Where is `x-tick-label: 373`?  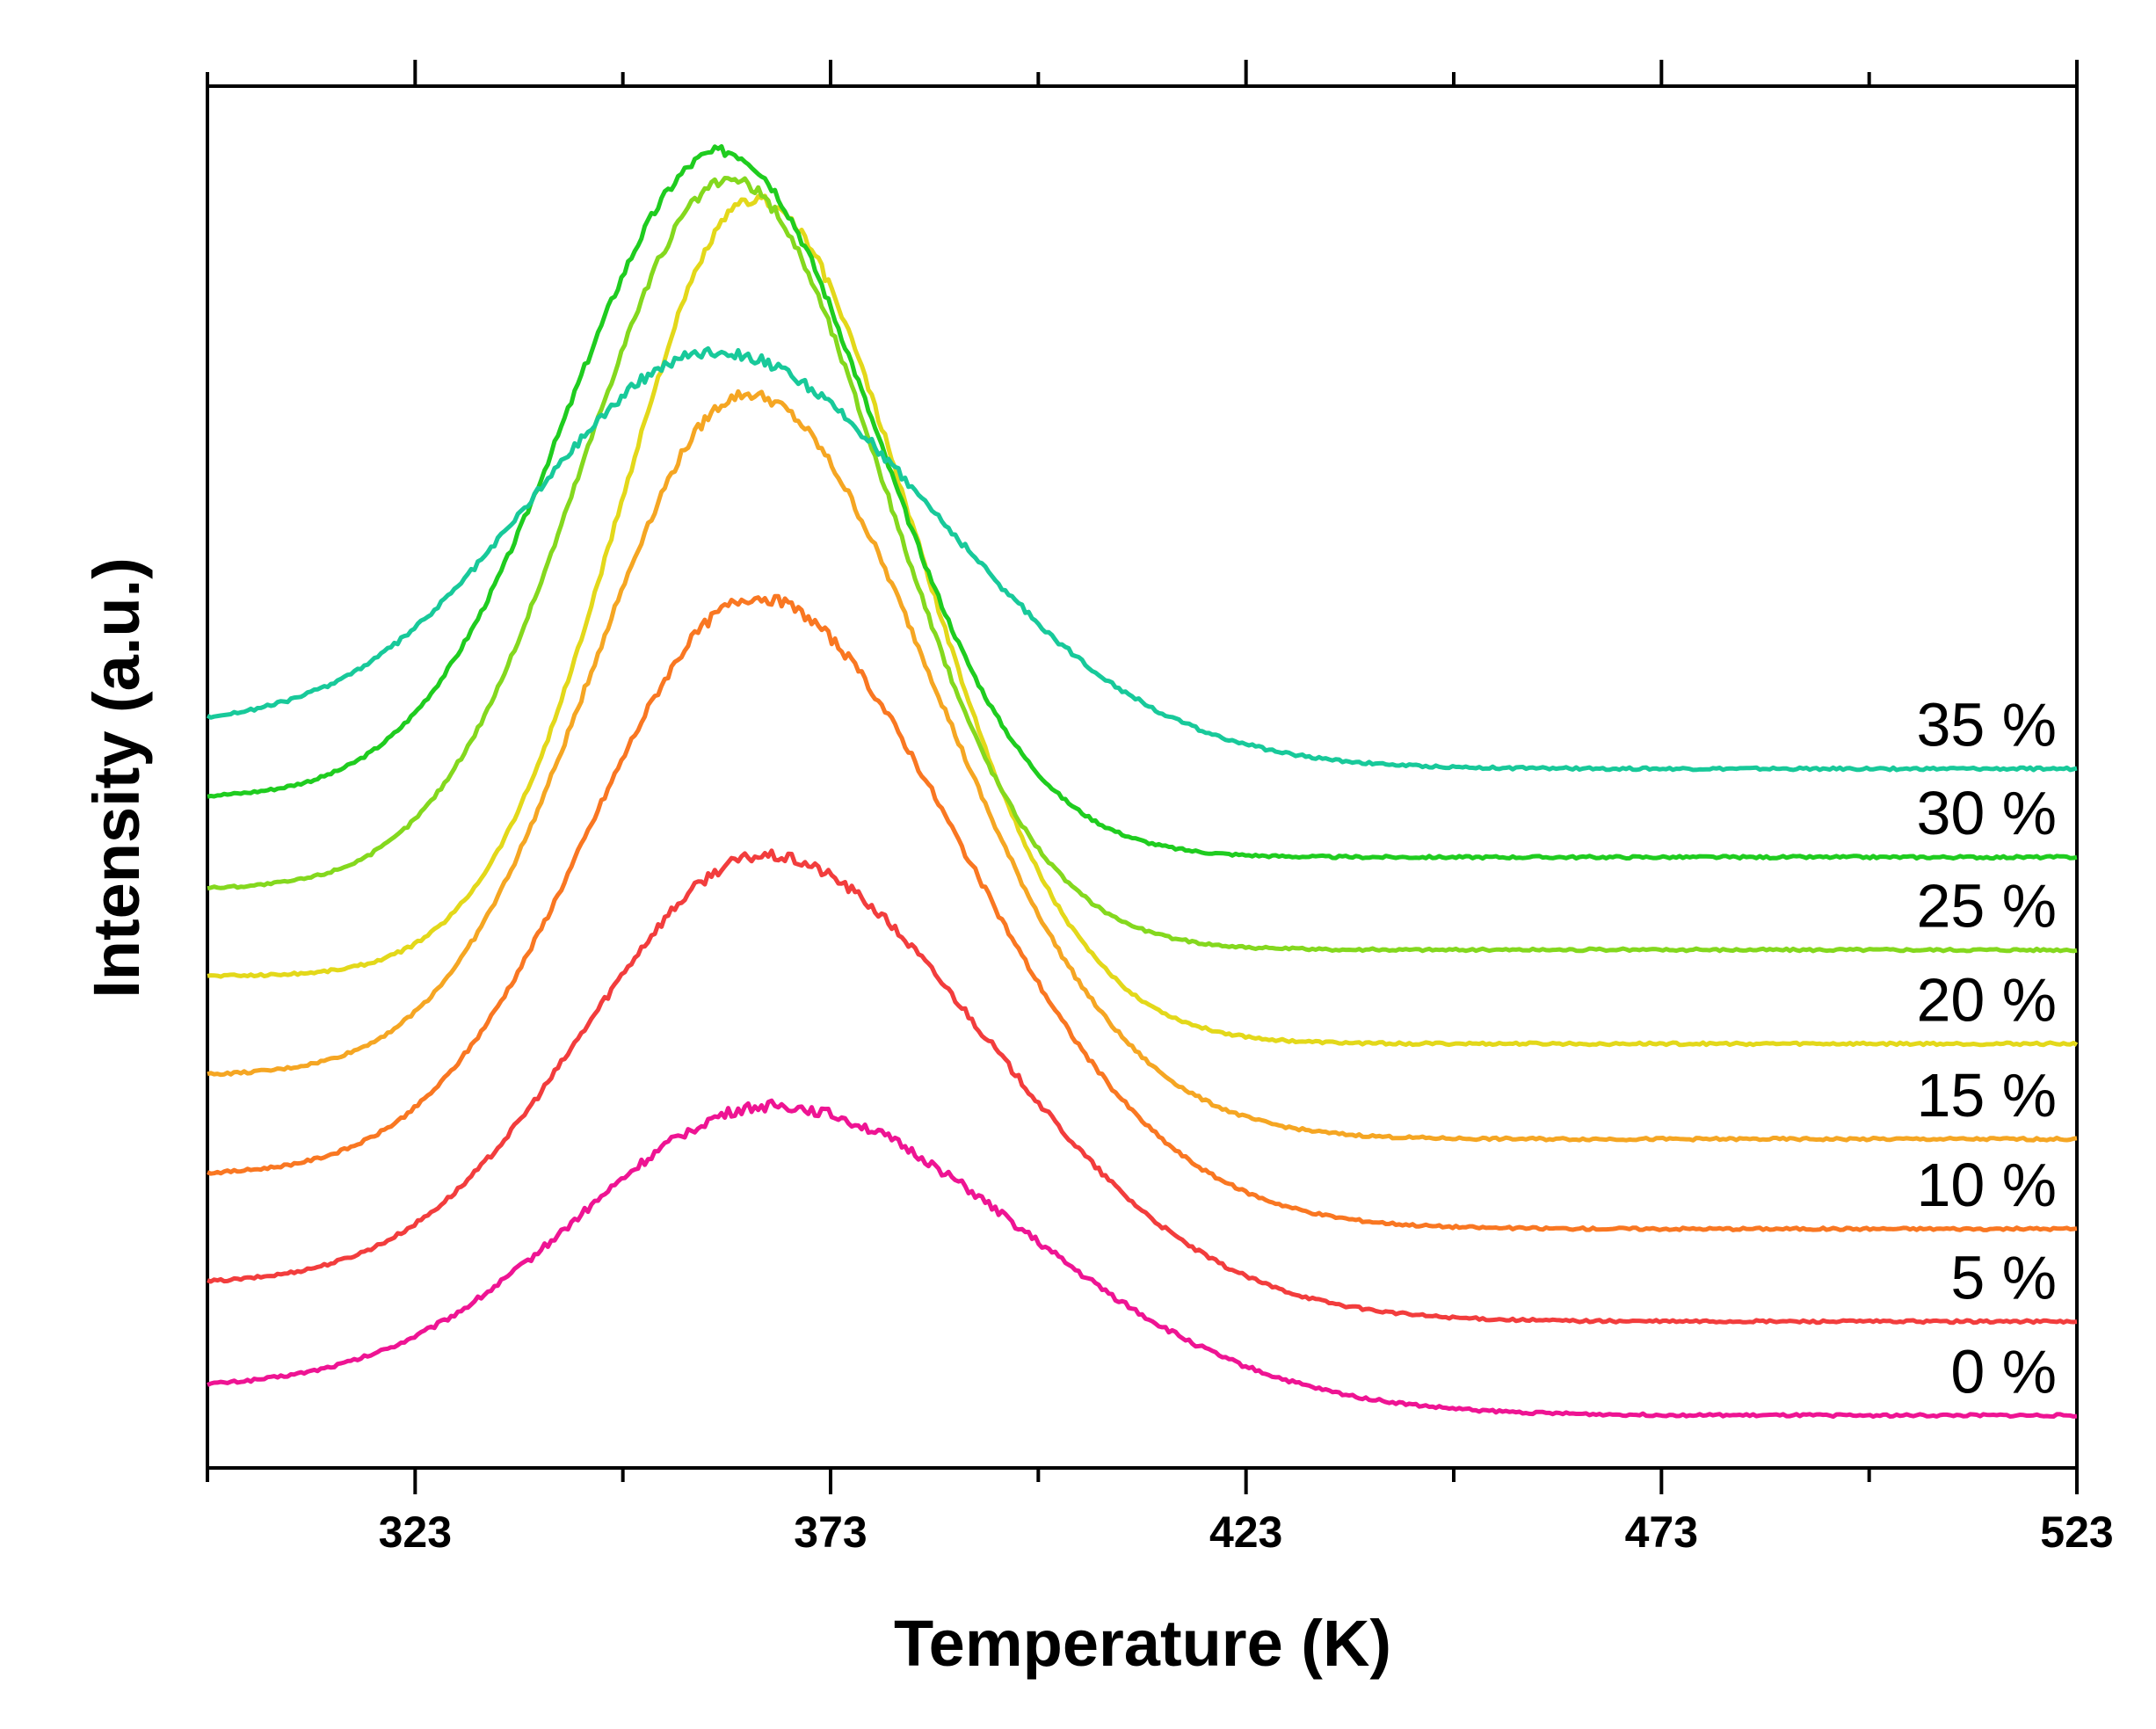
x-tick-label: 373 is located at coordinates (830, 1532).